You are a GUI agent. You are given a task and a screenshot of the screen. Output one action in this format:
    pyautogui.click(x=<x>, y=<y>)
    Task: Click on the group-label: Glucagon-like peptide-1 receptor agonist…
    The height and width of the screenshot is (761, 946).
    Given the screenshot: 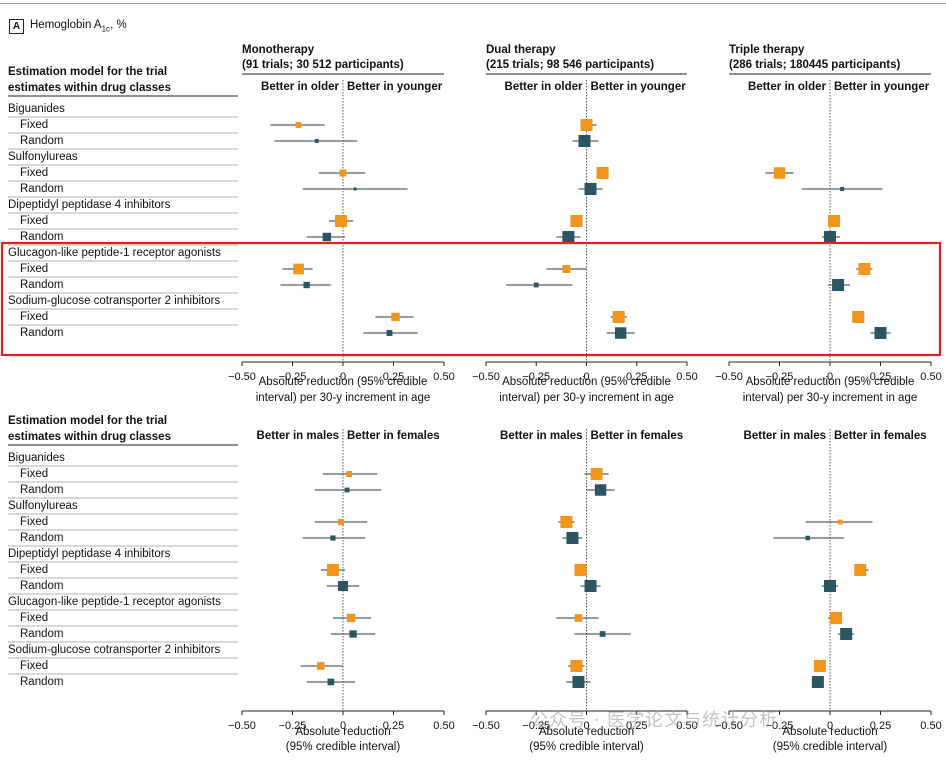 What is the action you would take?
    pyautogui.click(x=114, y=602)
    